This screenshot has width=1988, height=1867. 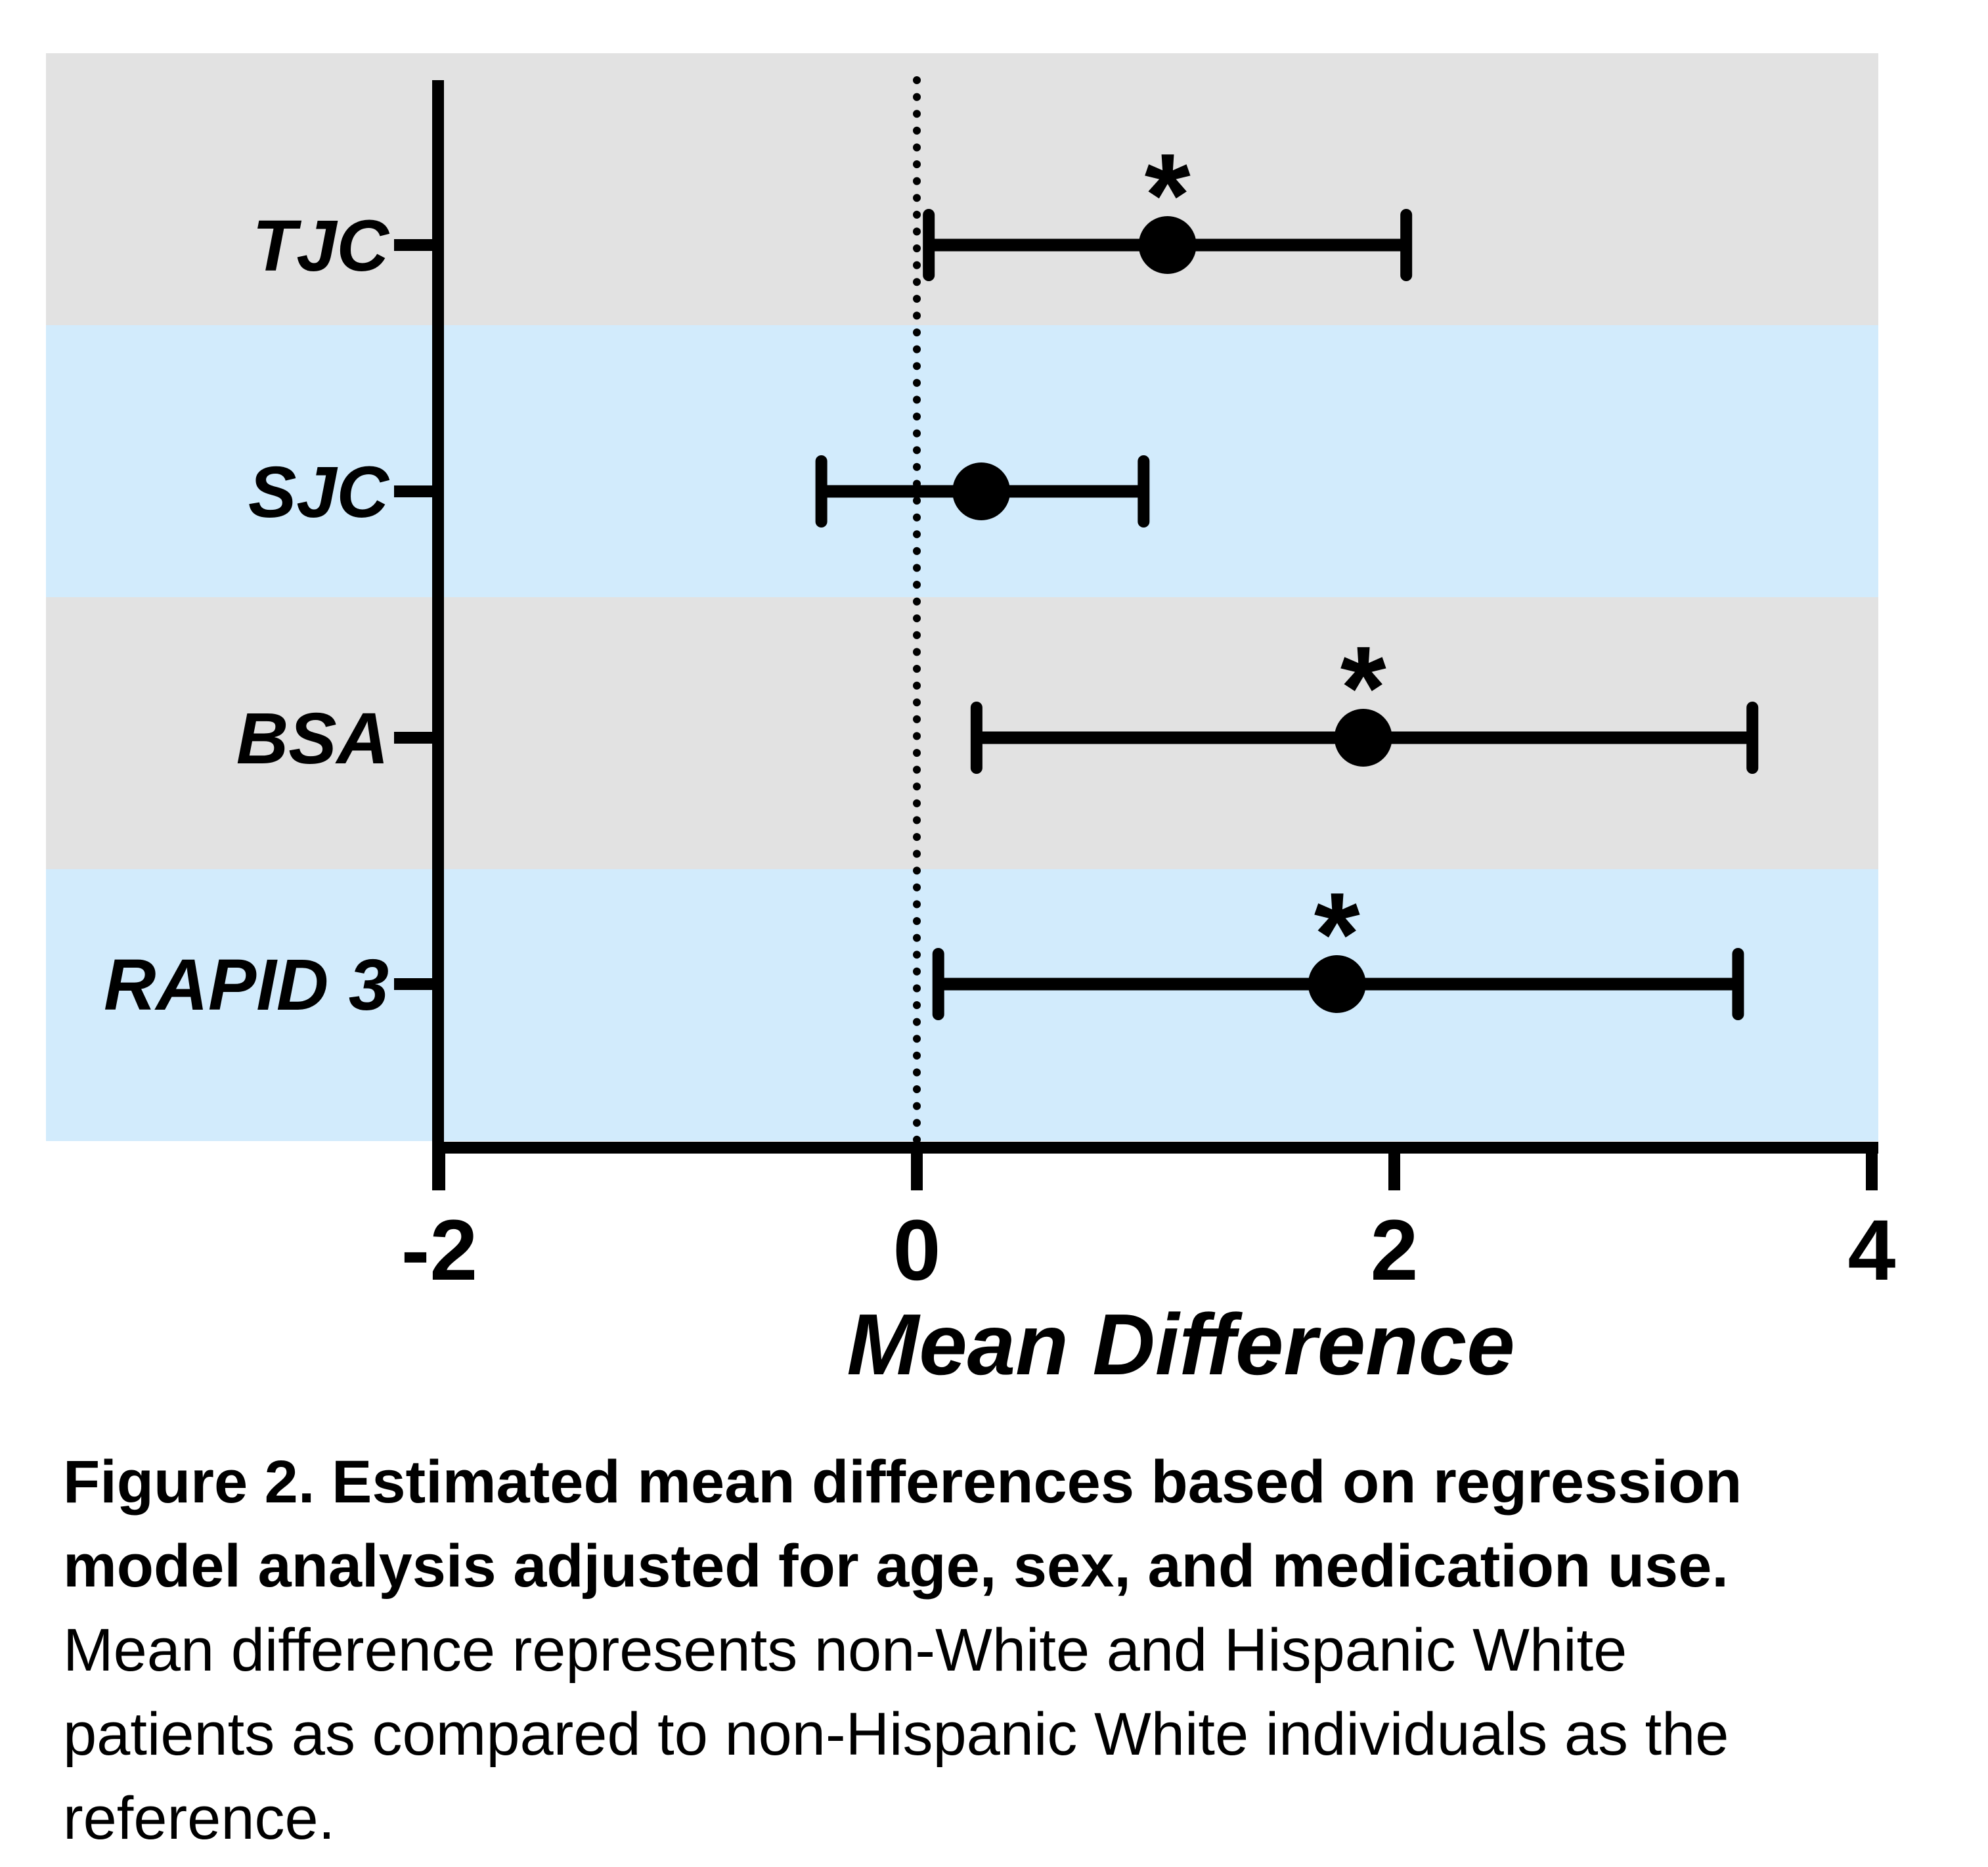 I want to click on y-category-label: RAPID 3, so click(x=246, y=985).